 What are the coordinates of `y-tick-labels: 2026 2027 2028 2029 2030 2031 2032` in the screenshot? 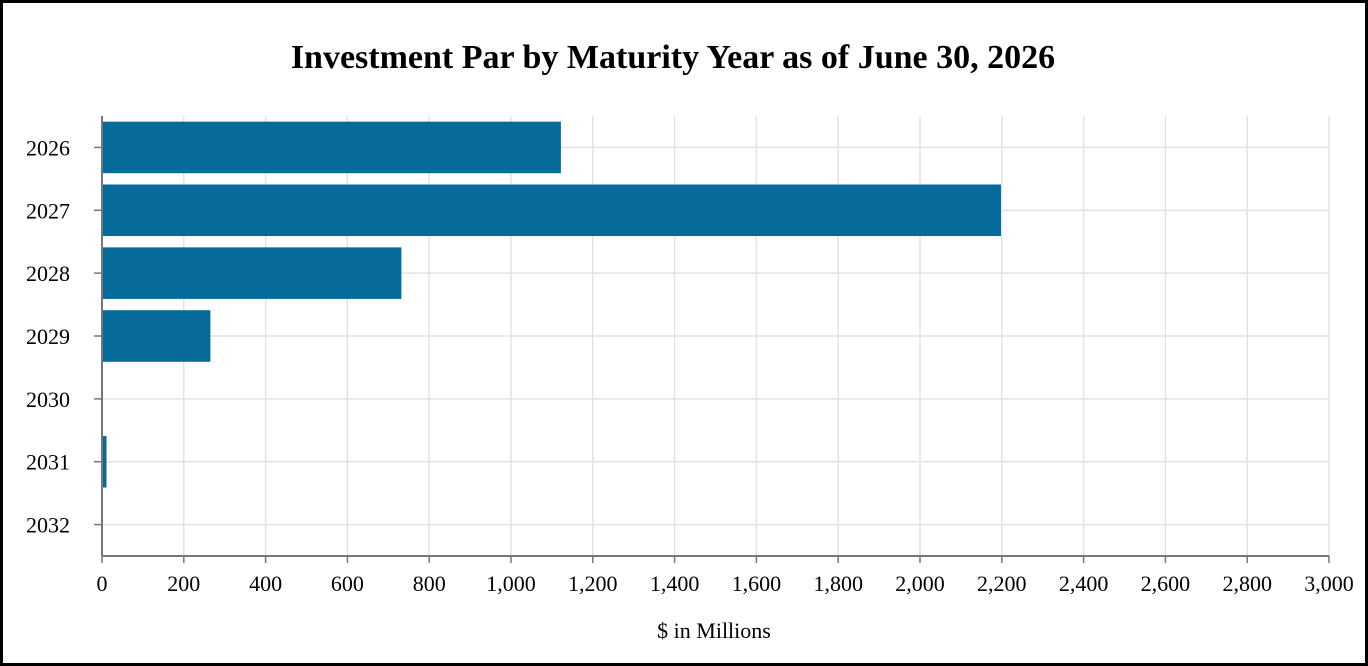 It's located at (48, 336).